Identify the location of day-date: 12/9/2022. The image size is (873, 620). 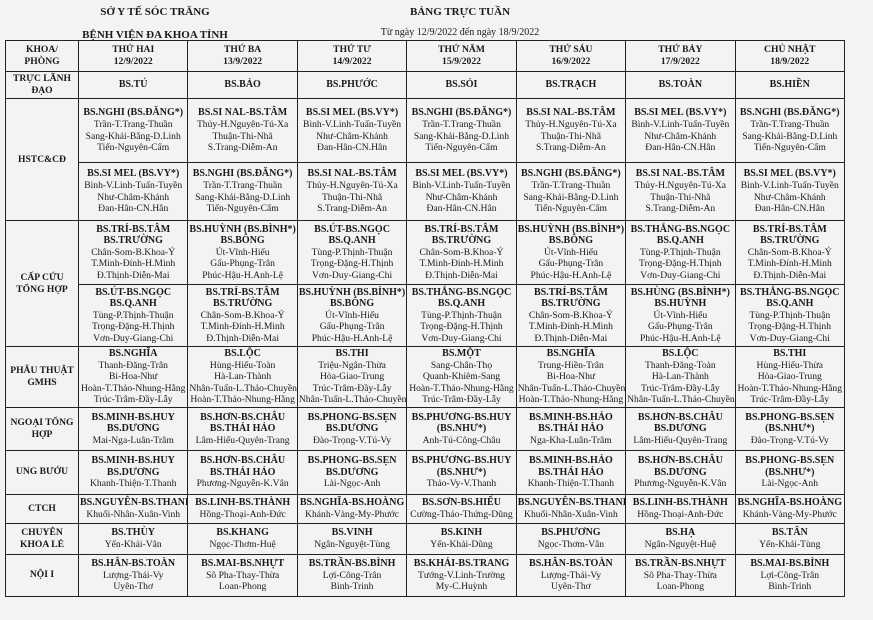
(133, 61).